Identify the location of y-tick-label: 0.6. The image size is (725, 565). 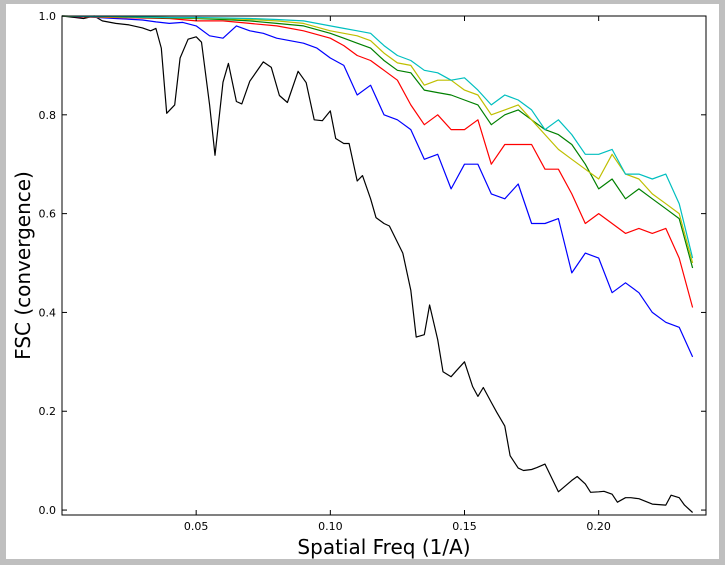
(48, 214).